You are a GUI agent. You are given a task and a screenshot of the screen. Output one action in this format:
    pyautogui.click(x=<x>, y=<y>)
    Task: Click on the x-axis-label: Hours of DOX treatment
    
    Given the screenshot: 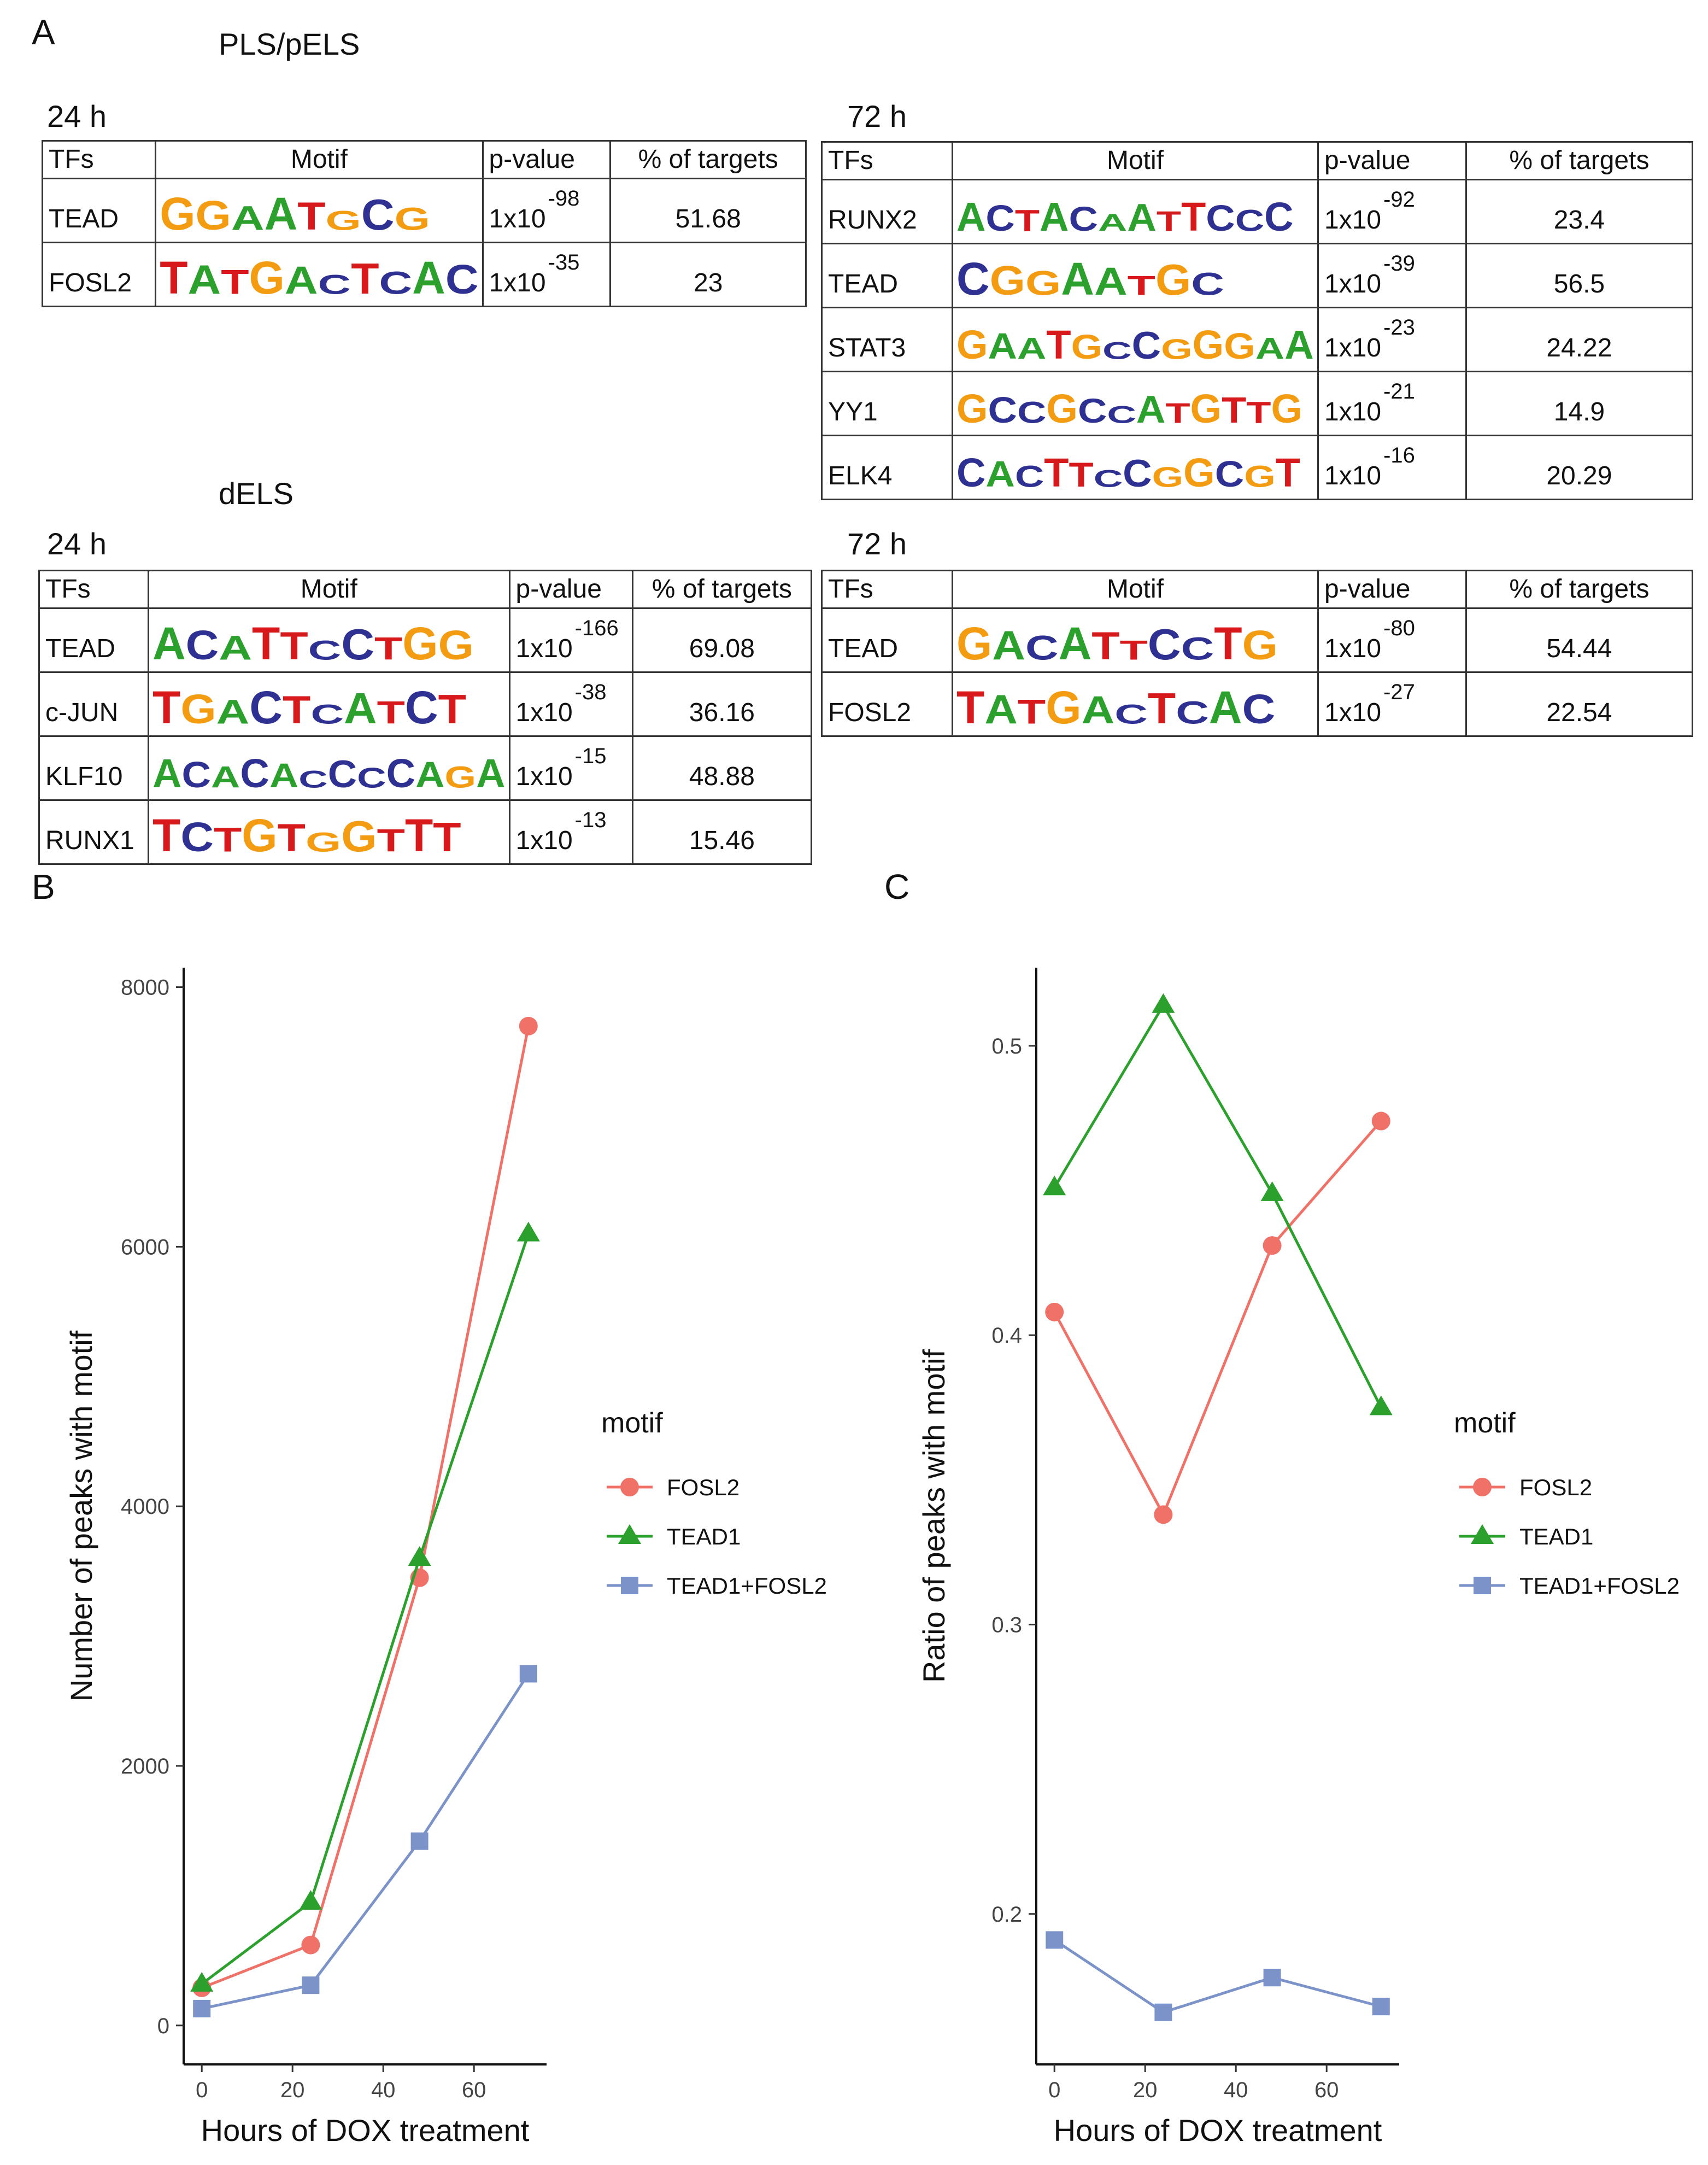 What is the action you would take?
    pyautogui.click(x=1218, y=2130)
    